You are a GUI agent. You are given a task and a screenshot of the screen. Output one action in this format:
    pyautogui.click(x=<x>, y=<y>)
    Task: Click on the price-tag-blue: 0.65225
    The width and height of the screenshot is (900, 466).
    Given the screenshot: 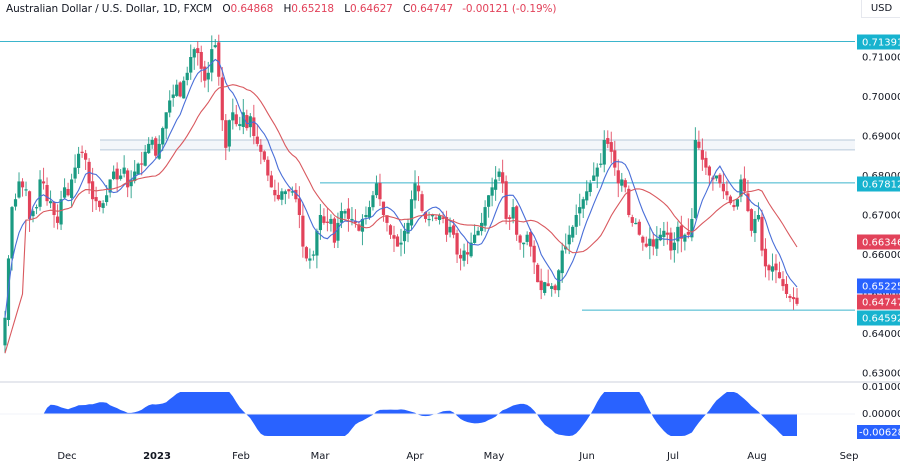 What is the action you would take?
    pyautogui.click(x=878, y=286)
    